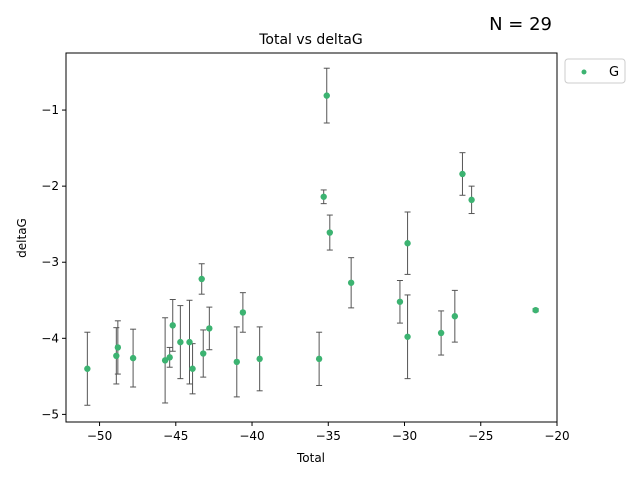 This screenshot has width=640, height=480. What do you see at coordinates (22, 238) in the screenshot?
I see `y-axis-title: deltaG` at bounding box center [22, 238].